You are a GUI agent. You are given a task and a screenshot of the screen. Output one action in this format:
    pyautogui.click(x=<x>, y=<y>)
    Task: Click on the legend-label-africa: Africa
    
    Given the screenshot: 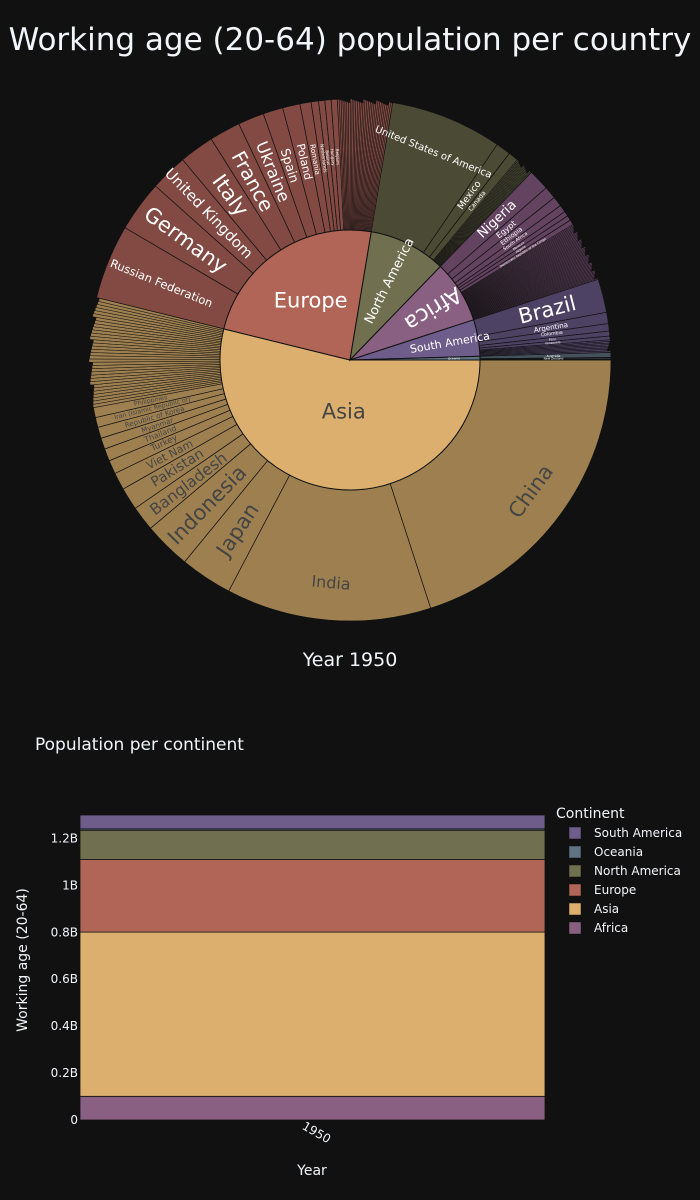 What is the action you would take?
    pyautogui.click(x=611, y=928)
    